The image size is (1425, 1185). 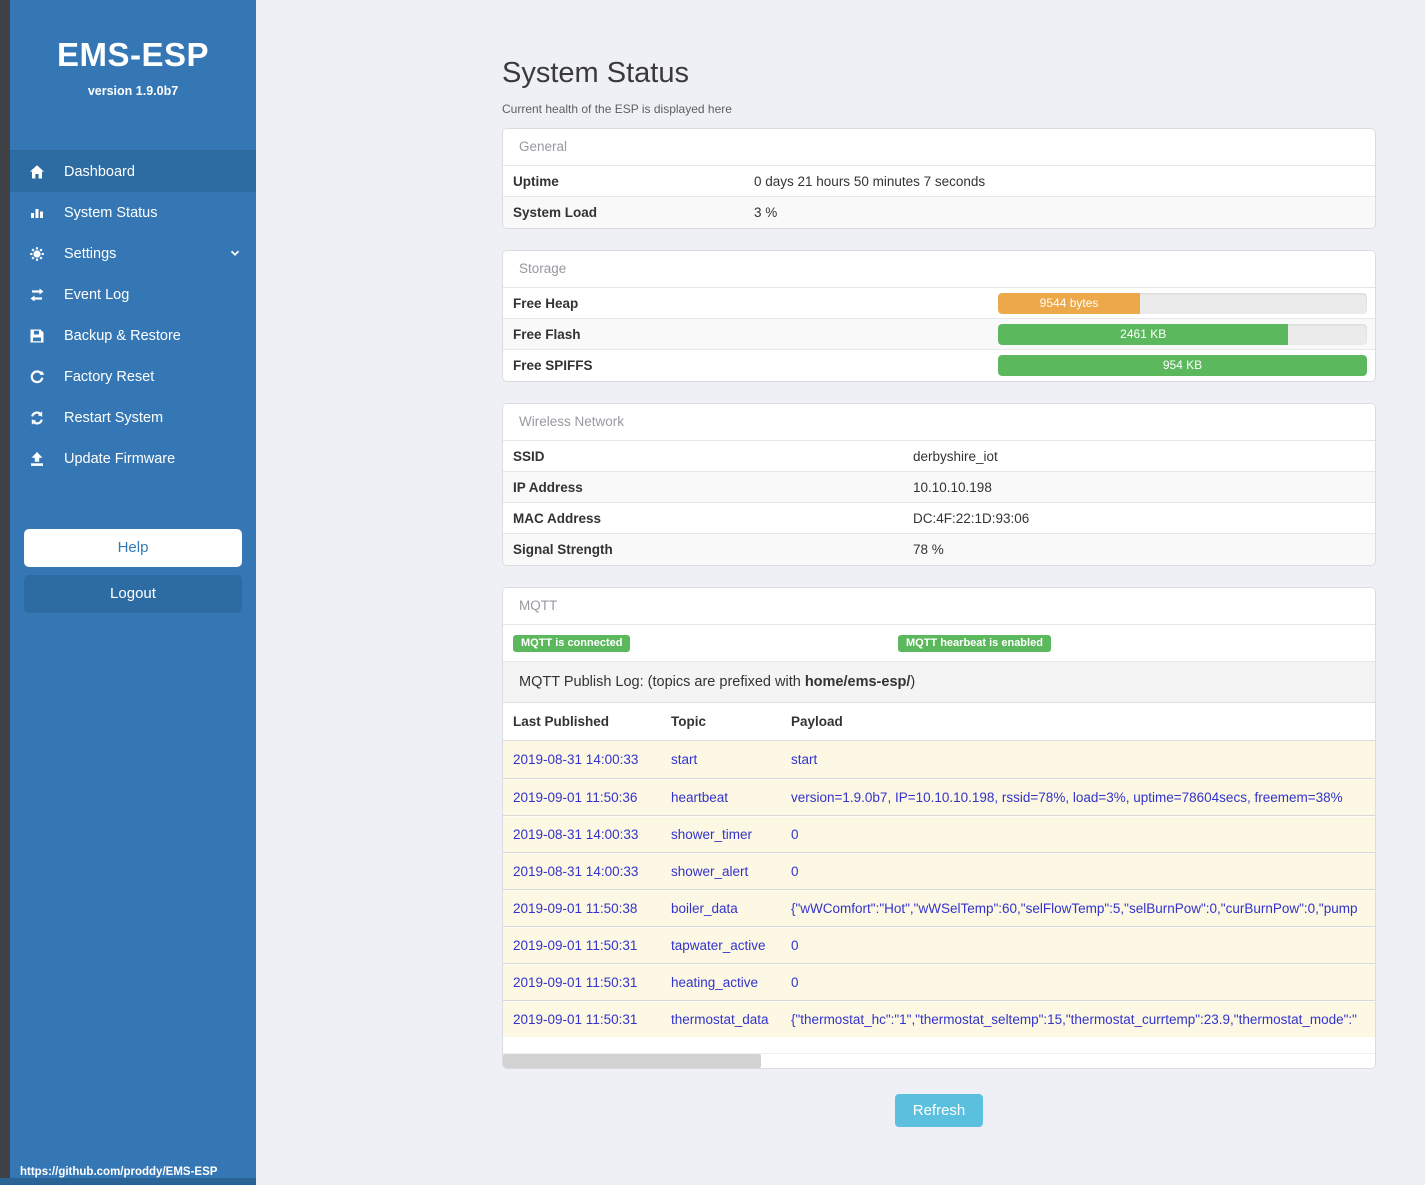 I want to click on row-value: 10.10.10.198, so click(x=952, y=487).